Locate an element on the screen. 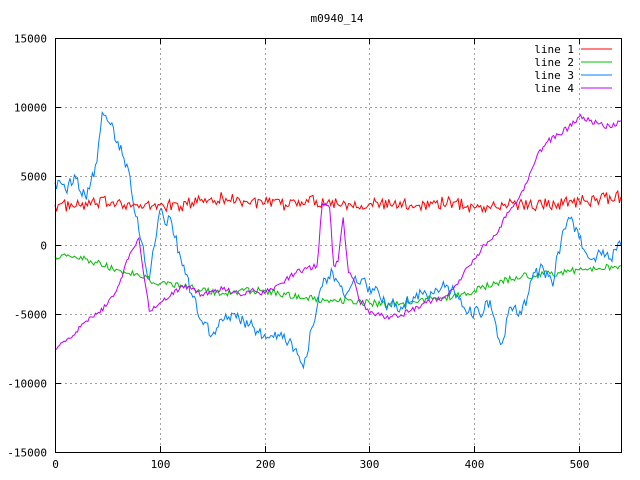 This screenshot has width=640, height=480. x-tick-label: 200 is located at coordinates (266, 464).